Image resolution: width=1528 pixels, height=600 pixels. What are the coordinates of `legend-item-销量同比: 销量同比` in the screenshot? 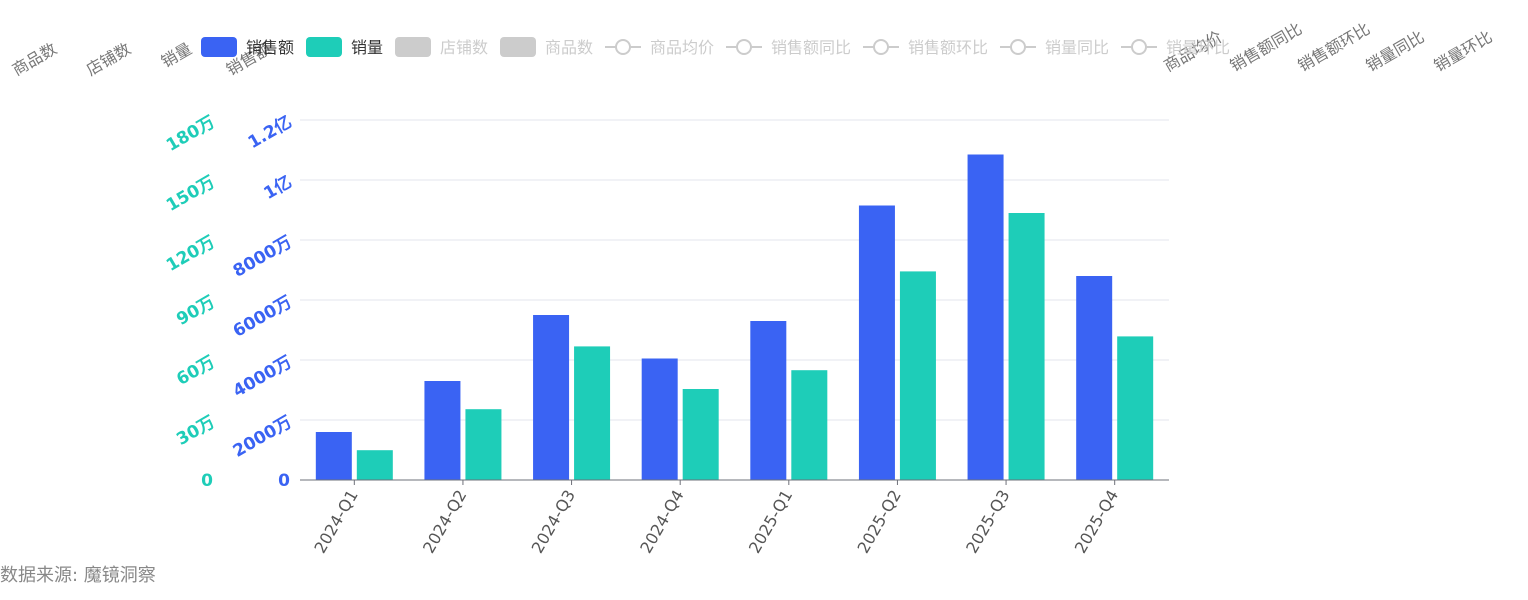 It's located at (1054, 47).